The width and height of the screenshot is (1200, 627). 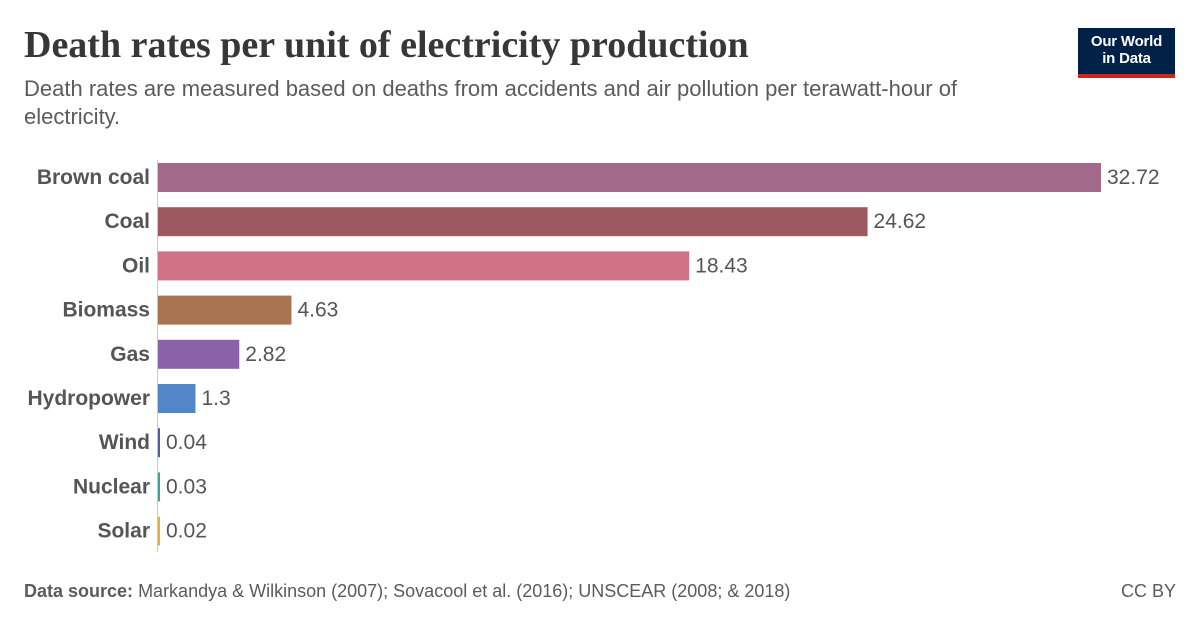 What do you see at coordinates (124, 442) in the screenshot?
I see `category-label-wind: Wind` at bounding box center [124, 442].